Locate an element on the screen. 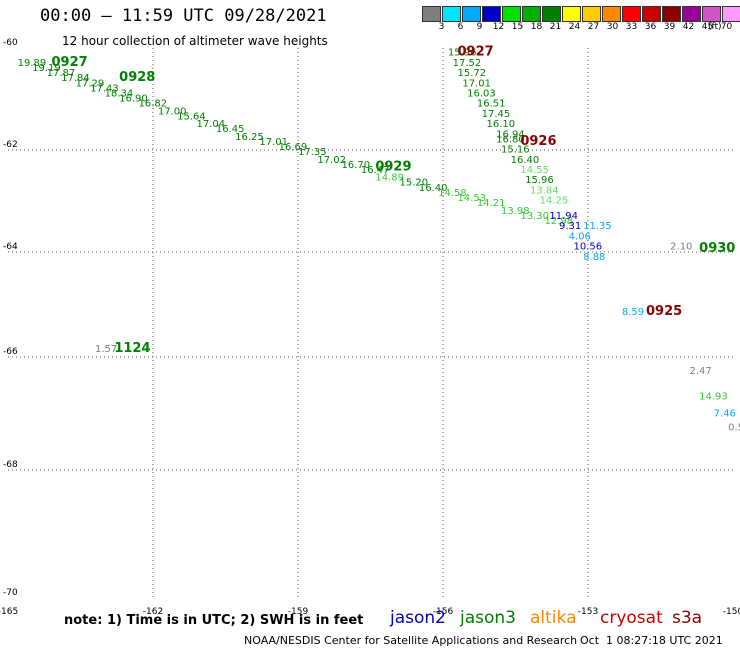 This screenshot has width=740, height=650. wave-height-value: 19.89 is located at coordinates (32, 63).